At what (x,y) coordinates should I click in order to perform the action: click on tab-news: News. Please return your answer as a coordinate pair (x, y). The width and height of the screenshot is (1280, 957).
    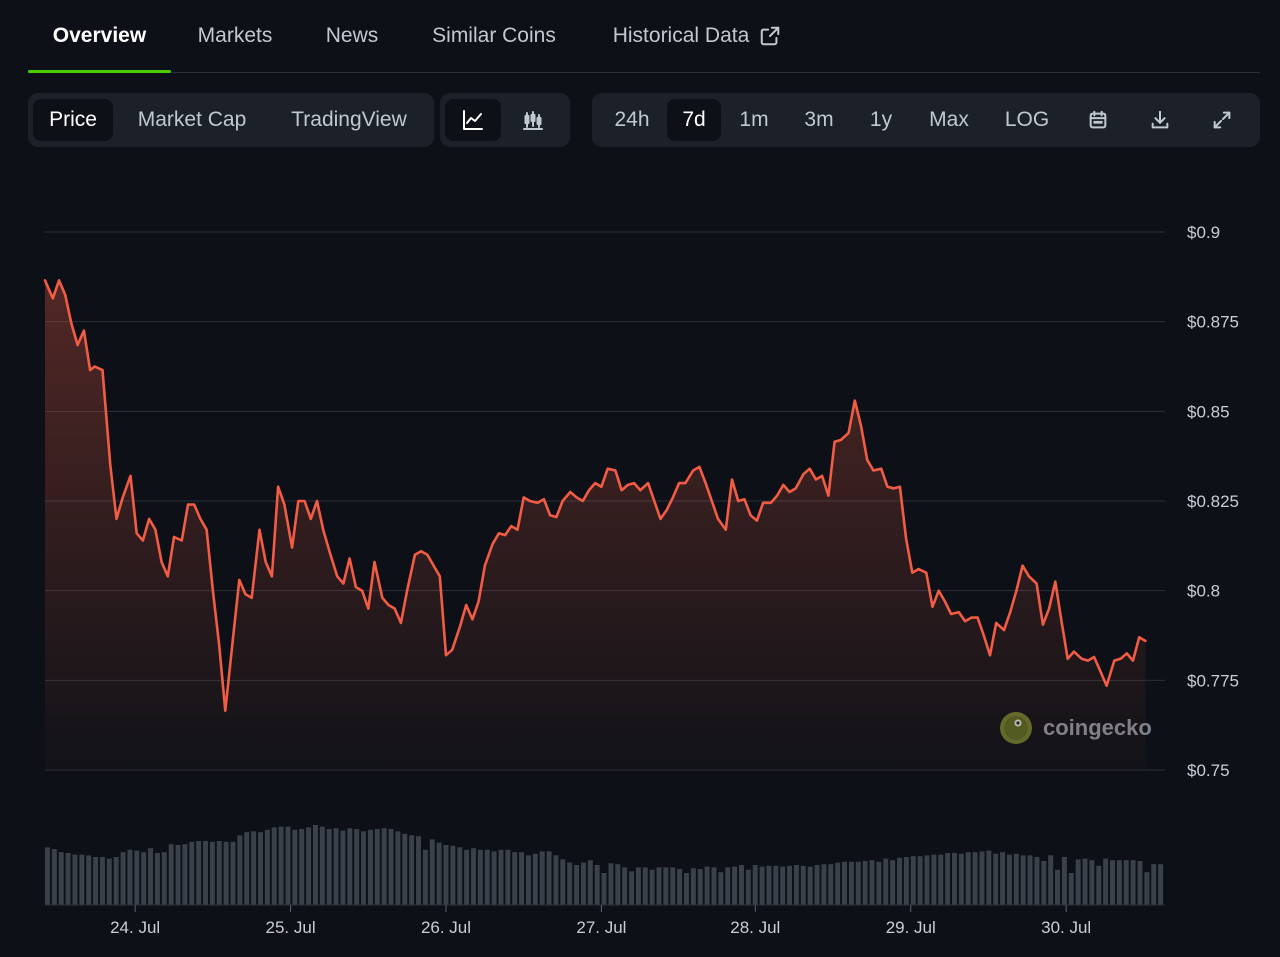
    Looking at the image, I should click on (352, 36).